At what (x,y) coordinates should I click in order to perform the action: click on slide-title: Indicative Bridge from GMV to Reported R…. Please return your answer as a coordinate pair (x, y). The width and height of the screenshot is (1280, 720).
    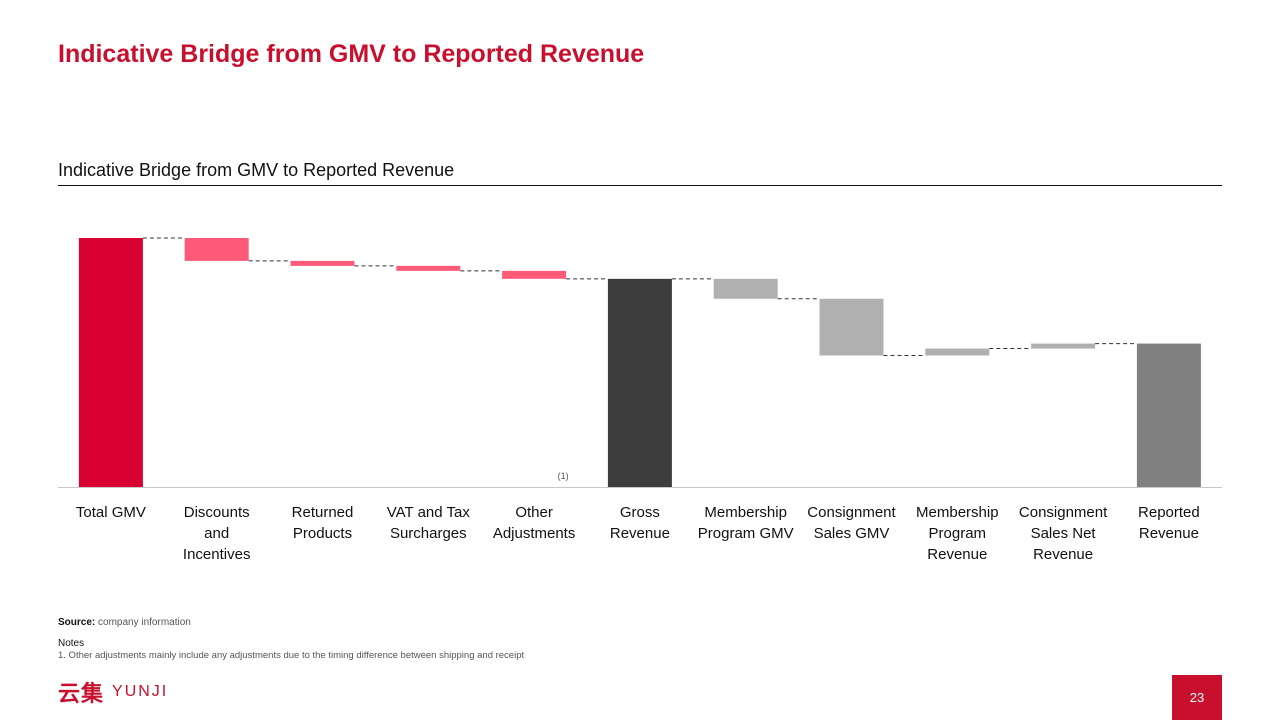
    Looking at the image, I should click on (351, 54).